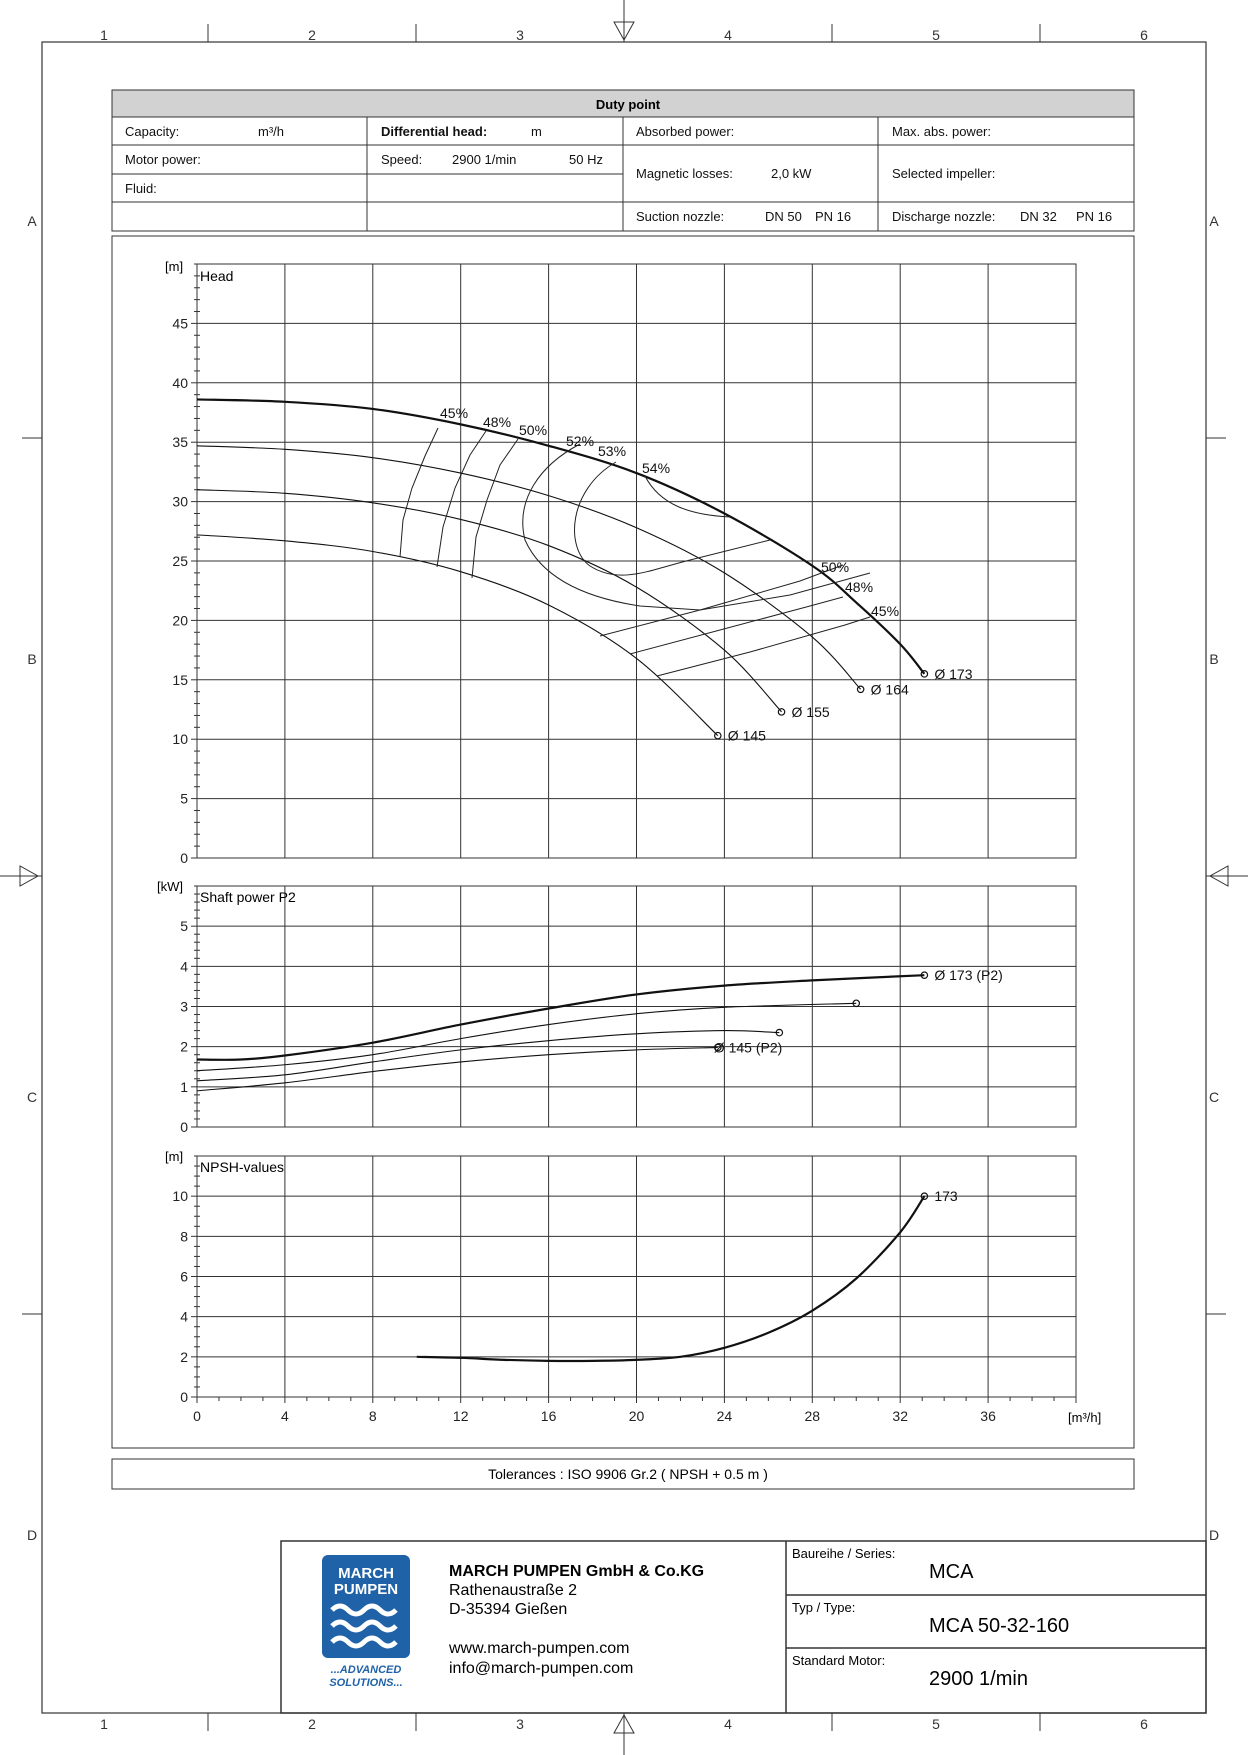  I want to click on suction-nozzle-label: Suction nozzle:, so click(680, 216).